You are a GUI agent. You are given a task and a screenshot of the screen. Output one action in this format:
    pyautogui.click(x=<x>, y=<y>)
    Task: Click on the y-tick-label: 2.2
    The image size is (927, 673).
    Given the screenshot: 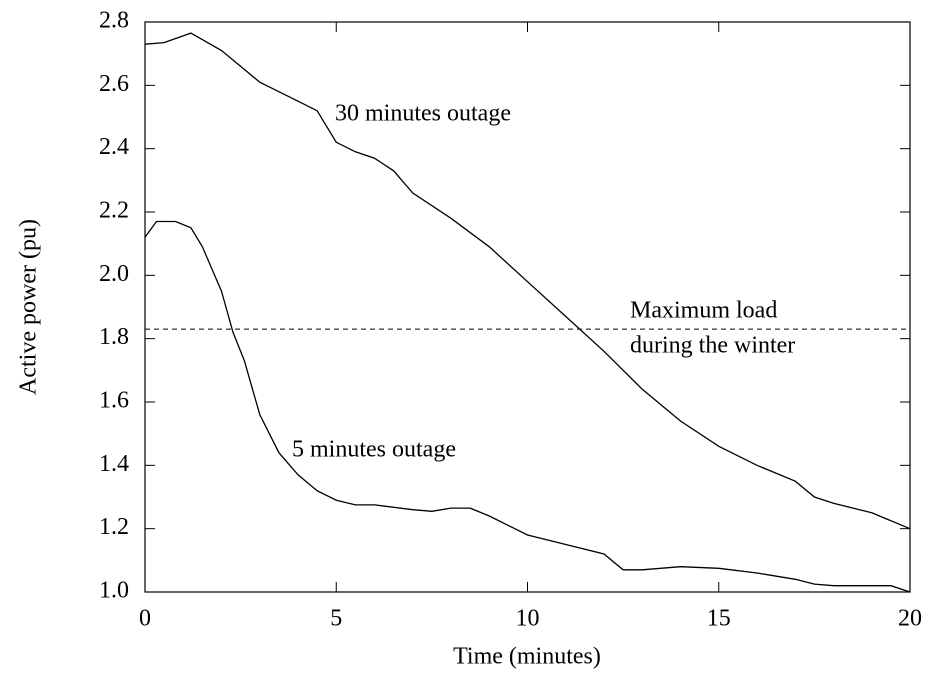 What is the action you would take?
    pyautogui.click(x=114, y=211)
    